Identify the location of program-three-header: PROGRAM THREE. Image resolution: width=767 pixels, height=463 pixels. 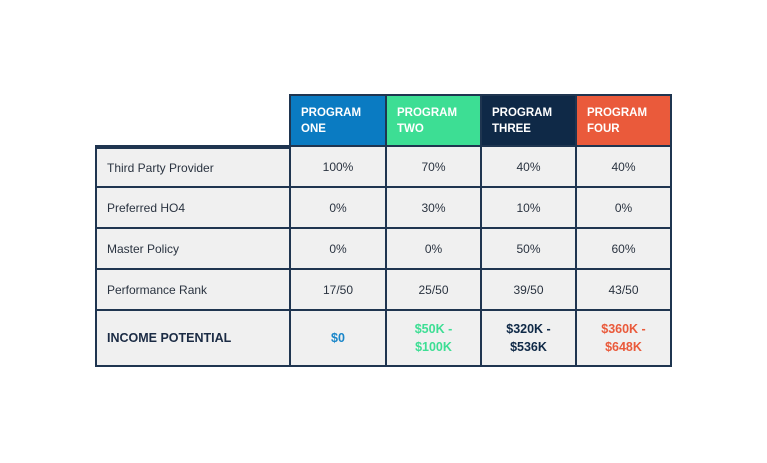
(529, 120).